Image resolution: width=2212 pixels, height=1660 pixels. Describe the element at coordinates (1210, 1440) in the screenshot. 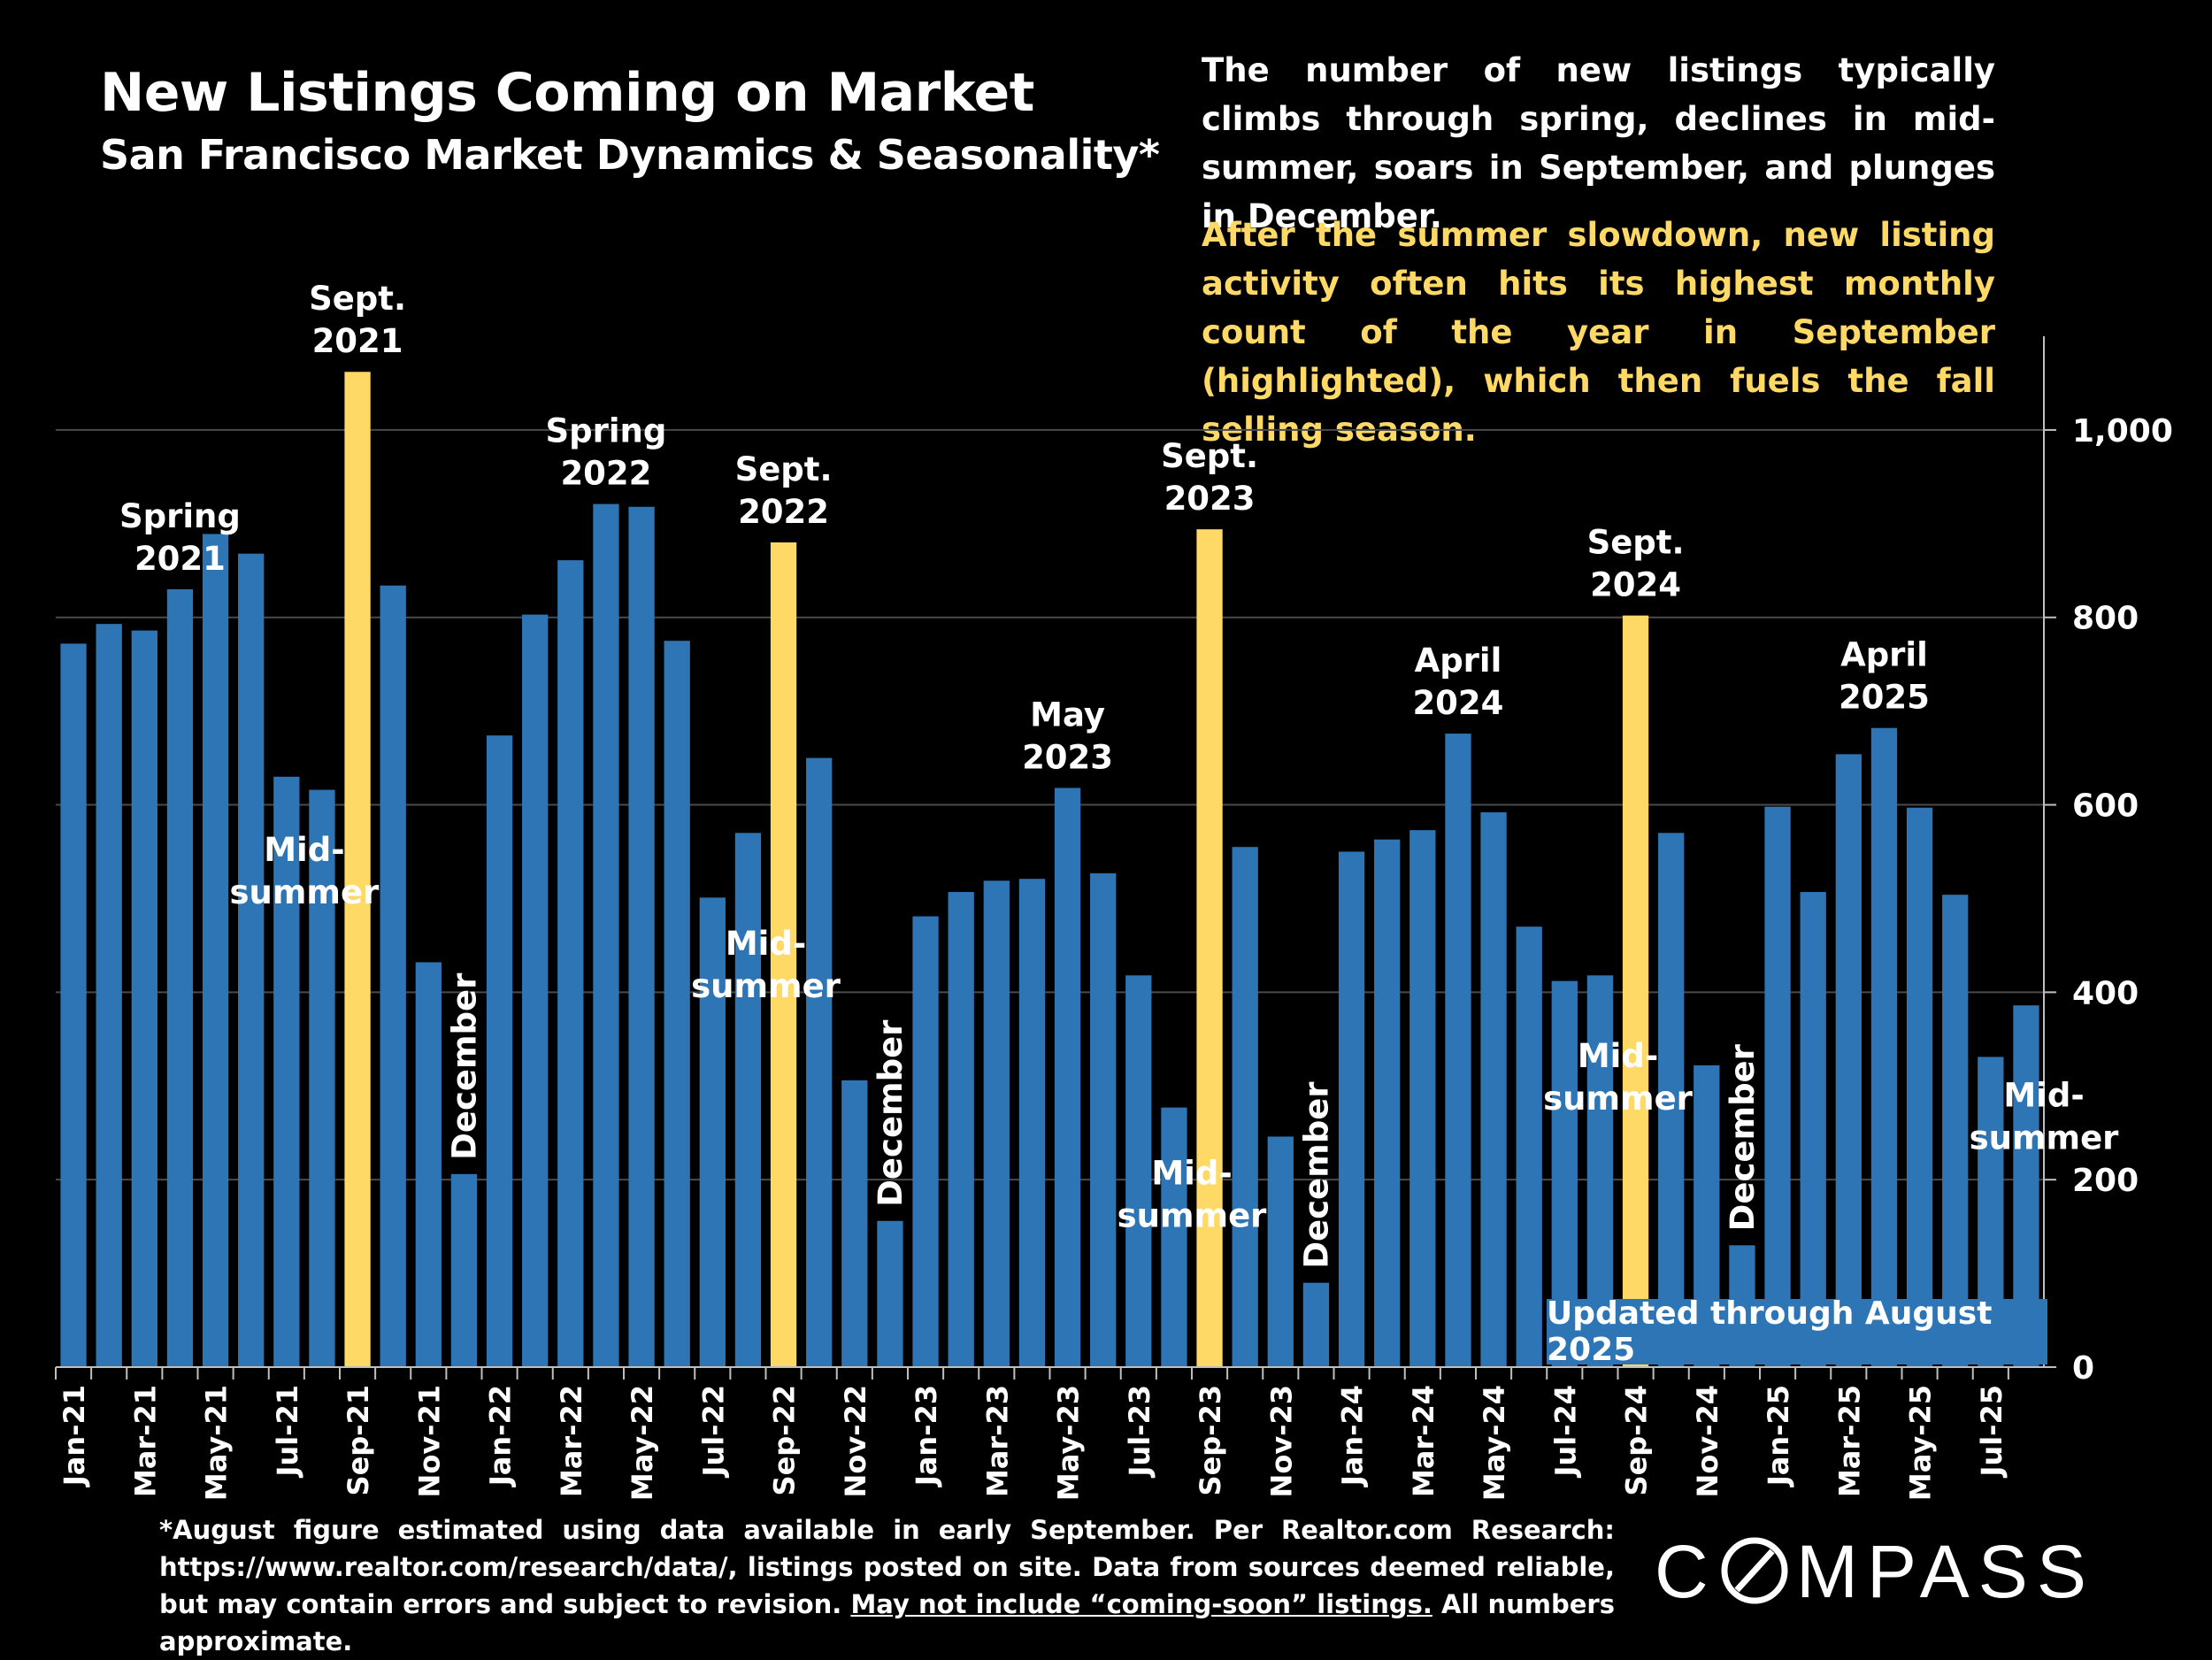

I see `x-tick-label: Sep-23` at that location.